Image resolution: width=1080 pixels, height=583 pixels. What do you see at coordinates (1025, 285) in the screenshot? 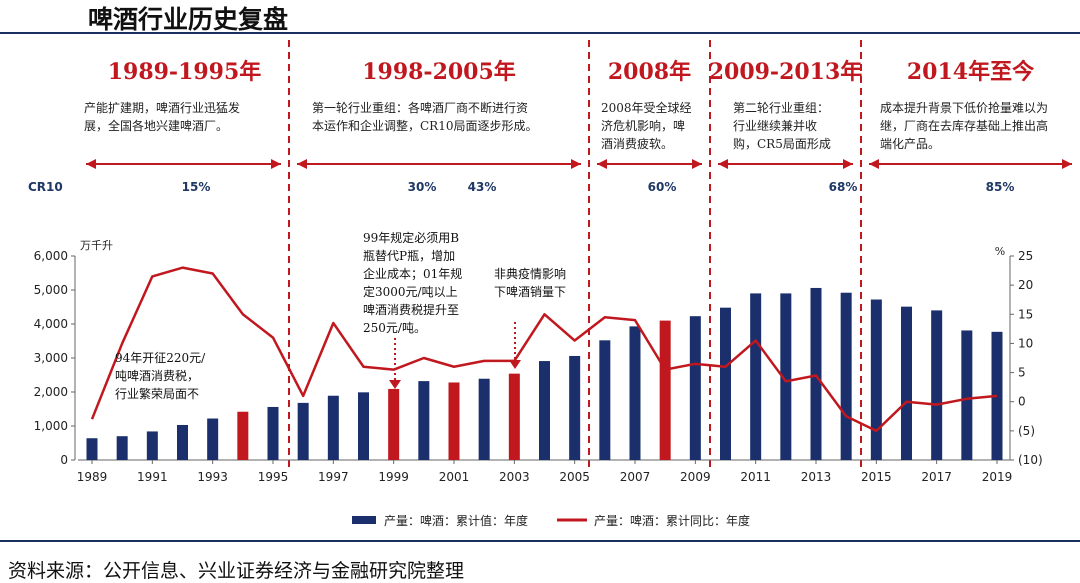
I see `y2-tick-label: 20` at bounding box center [1025, 285].